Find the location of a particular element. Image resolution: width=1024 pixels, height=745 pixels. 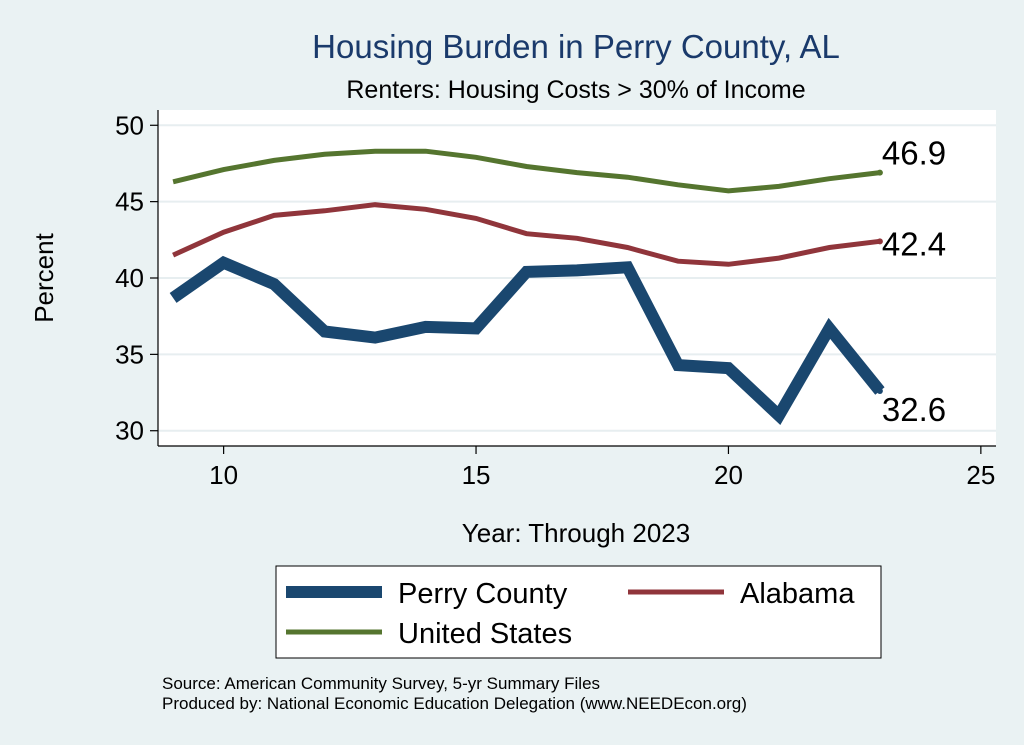

x-axis-title: Year: Through 2023 is located at coordinates (576, 533).